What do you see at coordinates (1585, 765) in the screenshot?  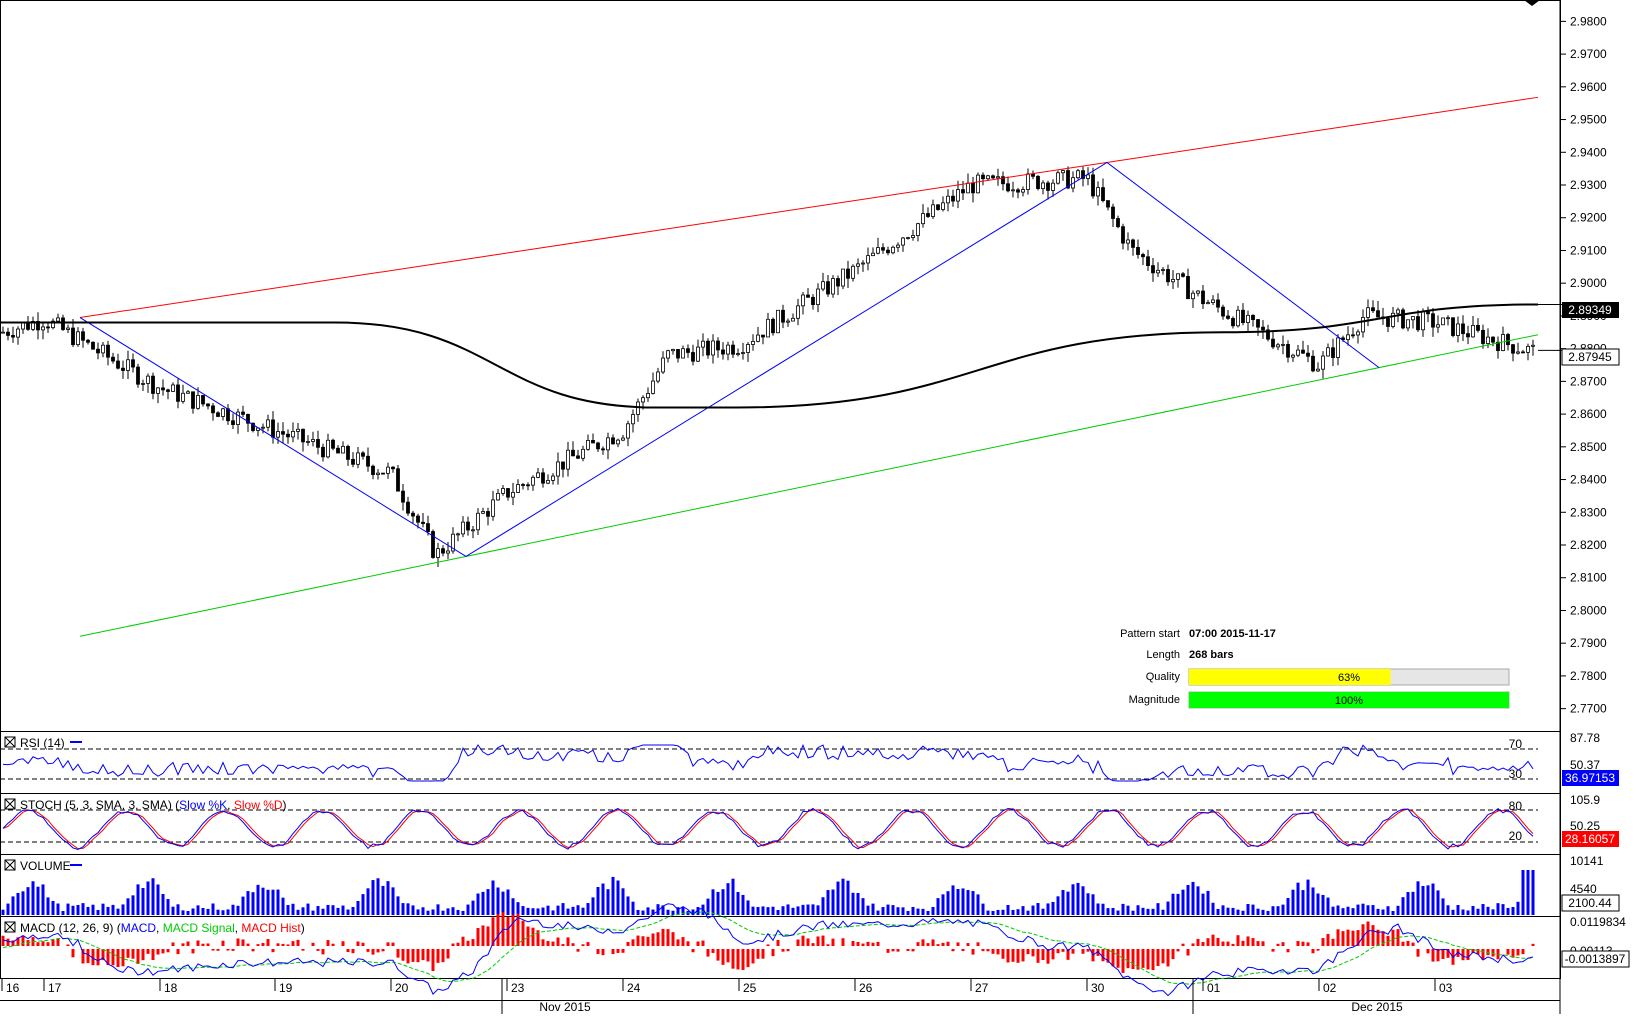 I see `svg-text: 50.37` at bounding box center [1585, 765].